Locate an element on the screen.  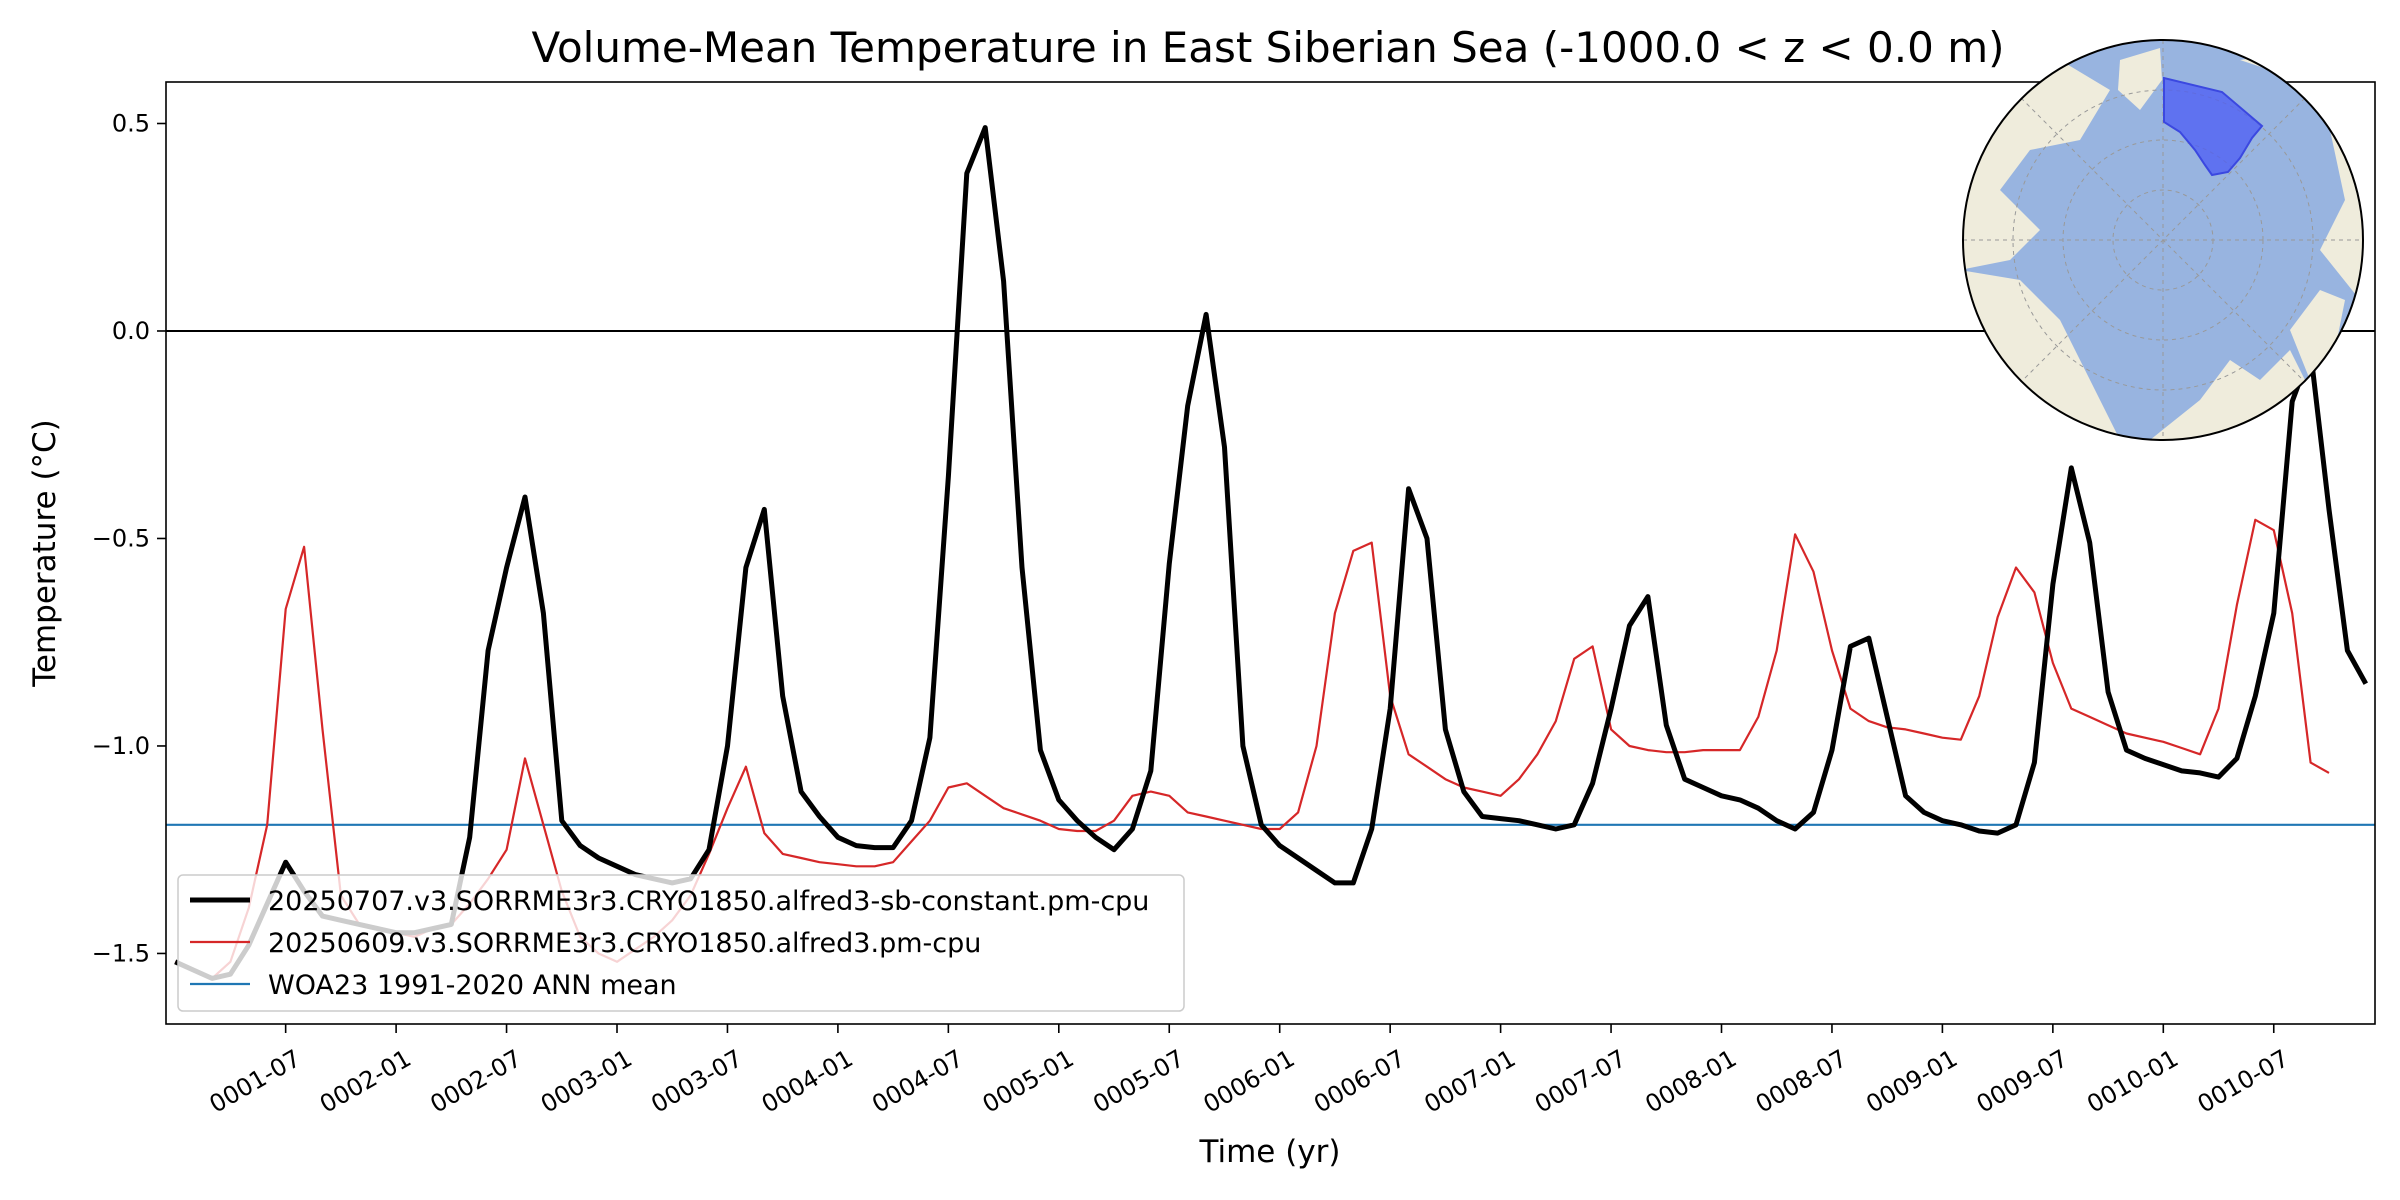
y-tick-label: −1.0 is located at coordinates (121, 746).